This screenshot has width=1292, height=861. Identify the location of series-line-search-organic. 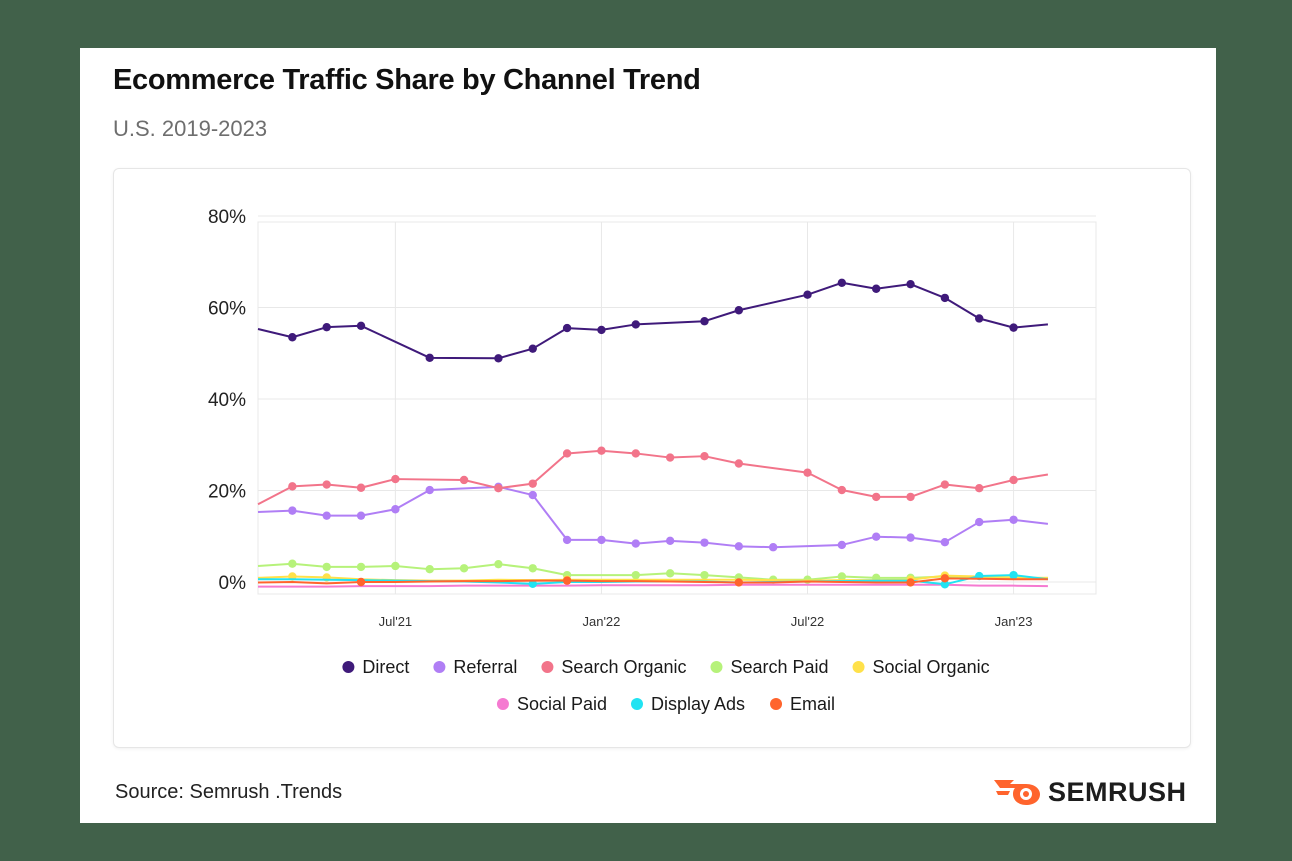
(653, 477).